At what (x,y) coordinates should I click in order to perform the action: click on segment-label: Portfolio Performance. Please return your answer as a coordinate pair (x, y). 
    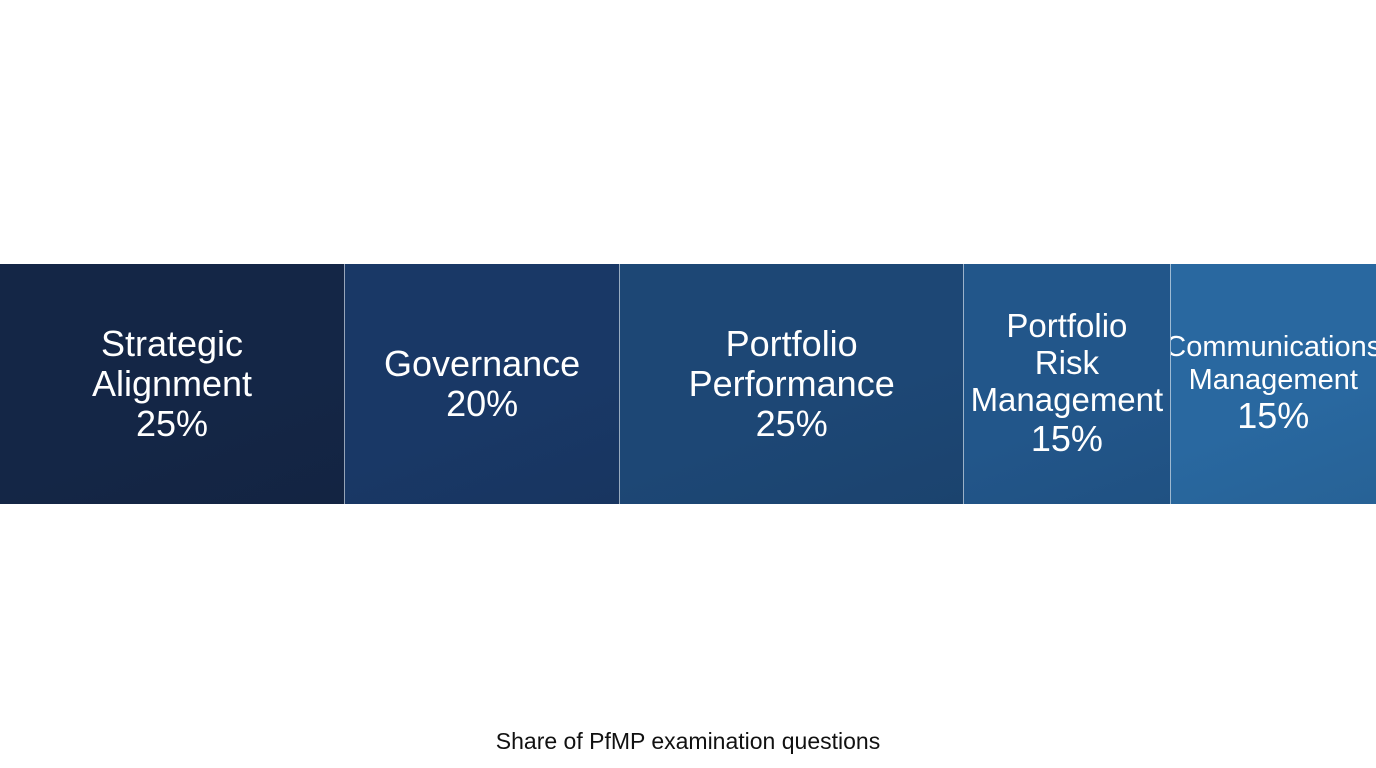
    Looking at the image, I should click on (791, 363).